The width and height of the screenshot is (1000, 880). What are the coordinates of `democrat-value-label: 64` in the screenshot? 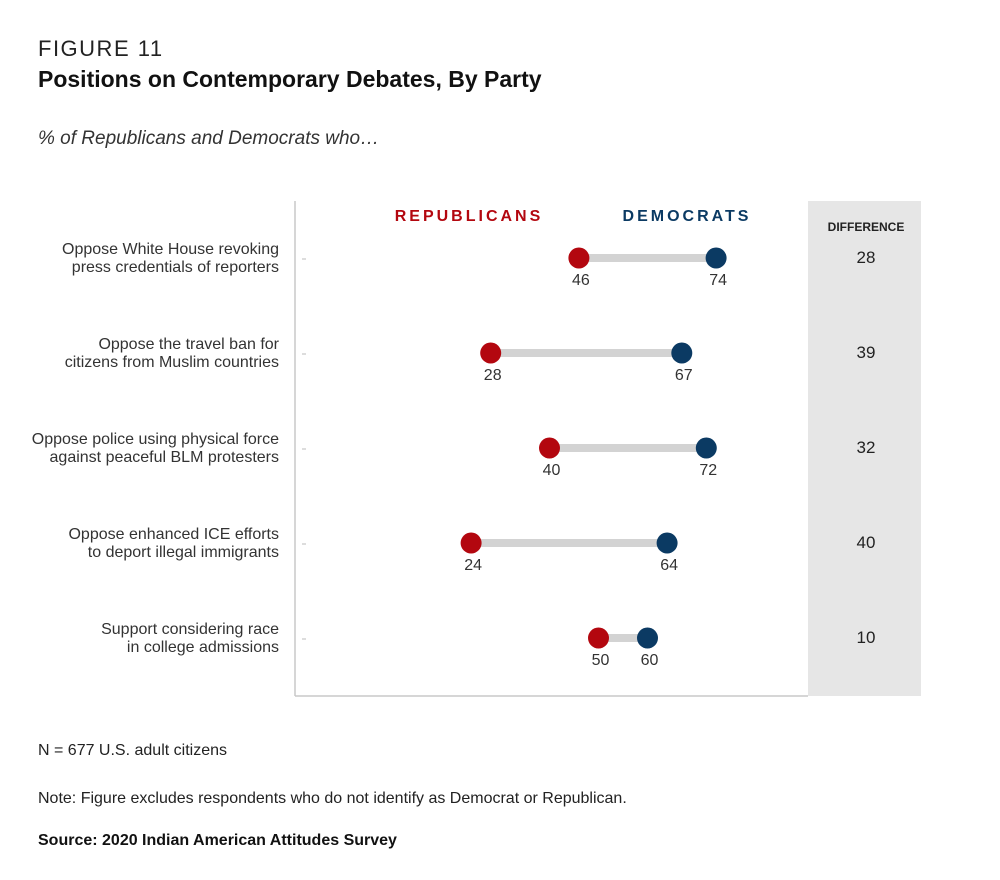 It's located at (669, 565).